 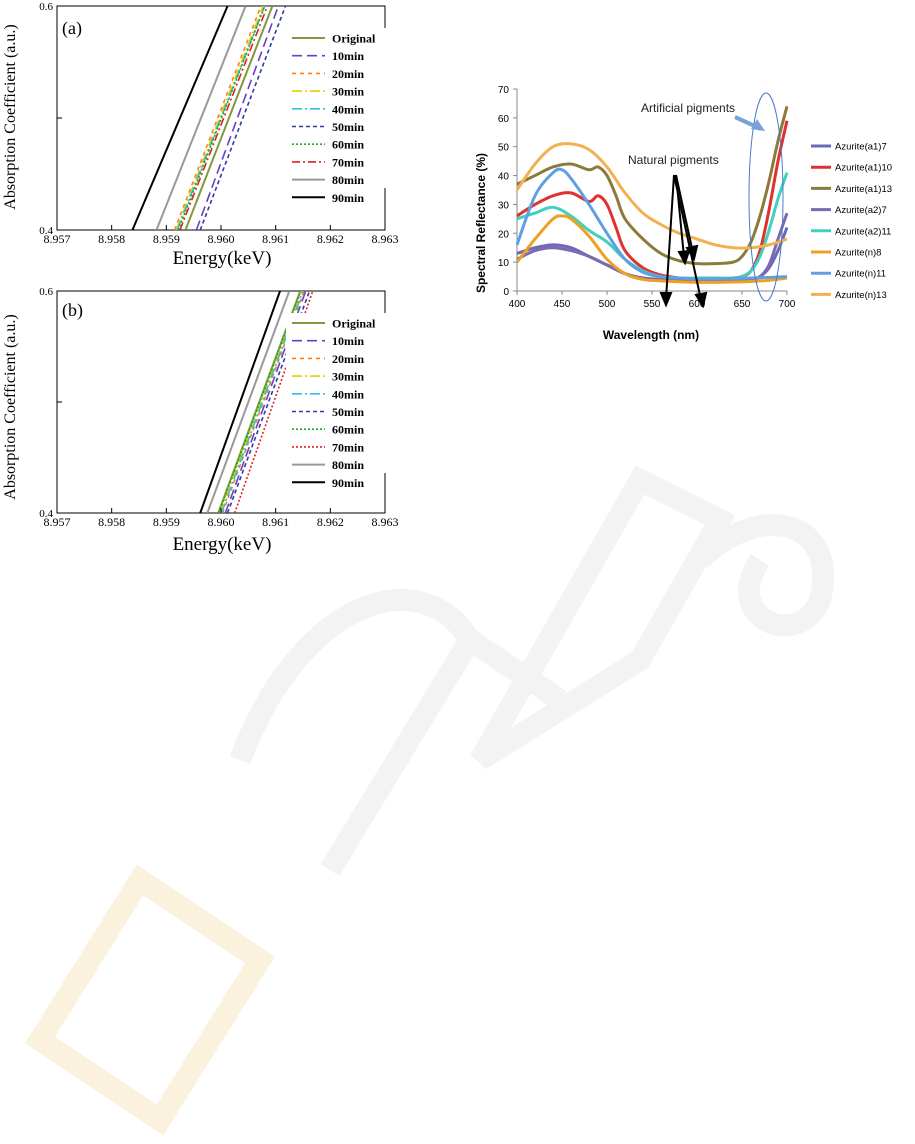 I want to click on y-axis-label-c: Spectral Reflectance (%), so click(x=481, y=223).